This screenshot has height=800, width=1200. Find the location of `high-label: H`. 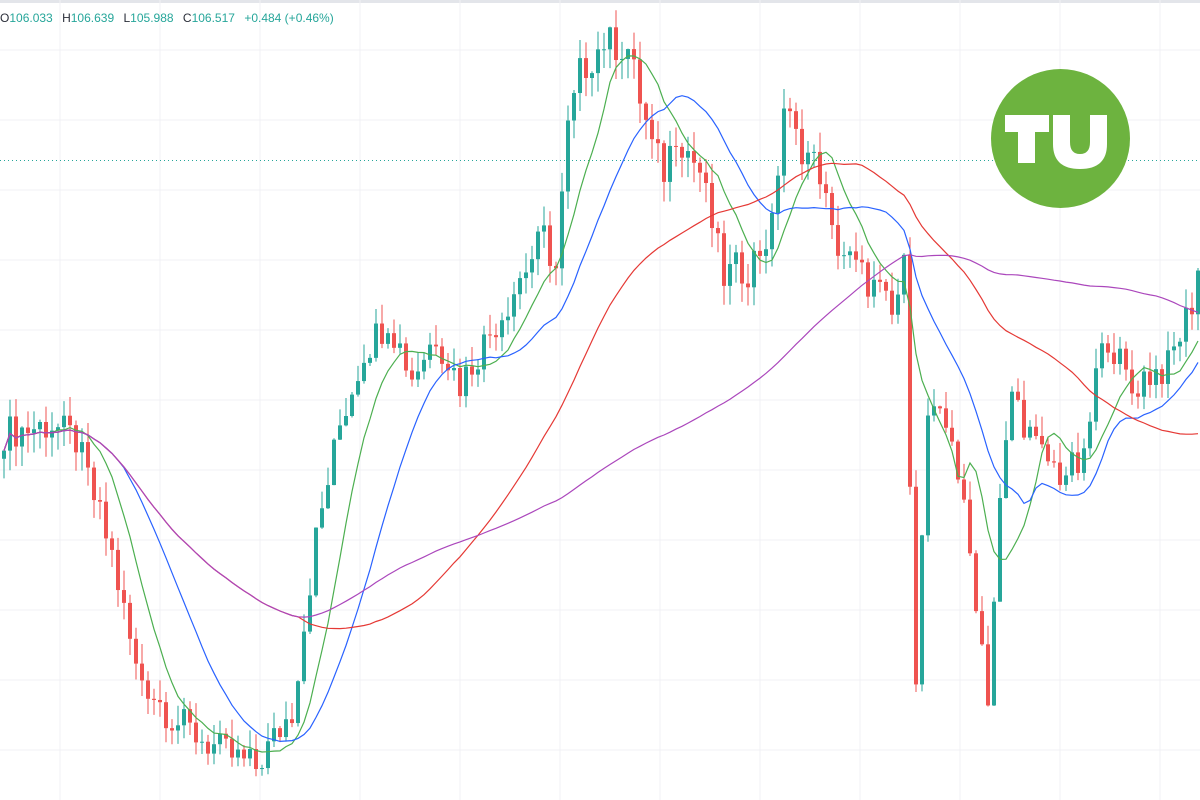

high-label: H is located at coordinates (66, 18).